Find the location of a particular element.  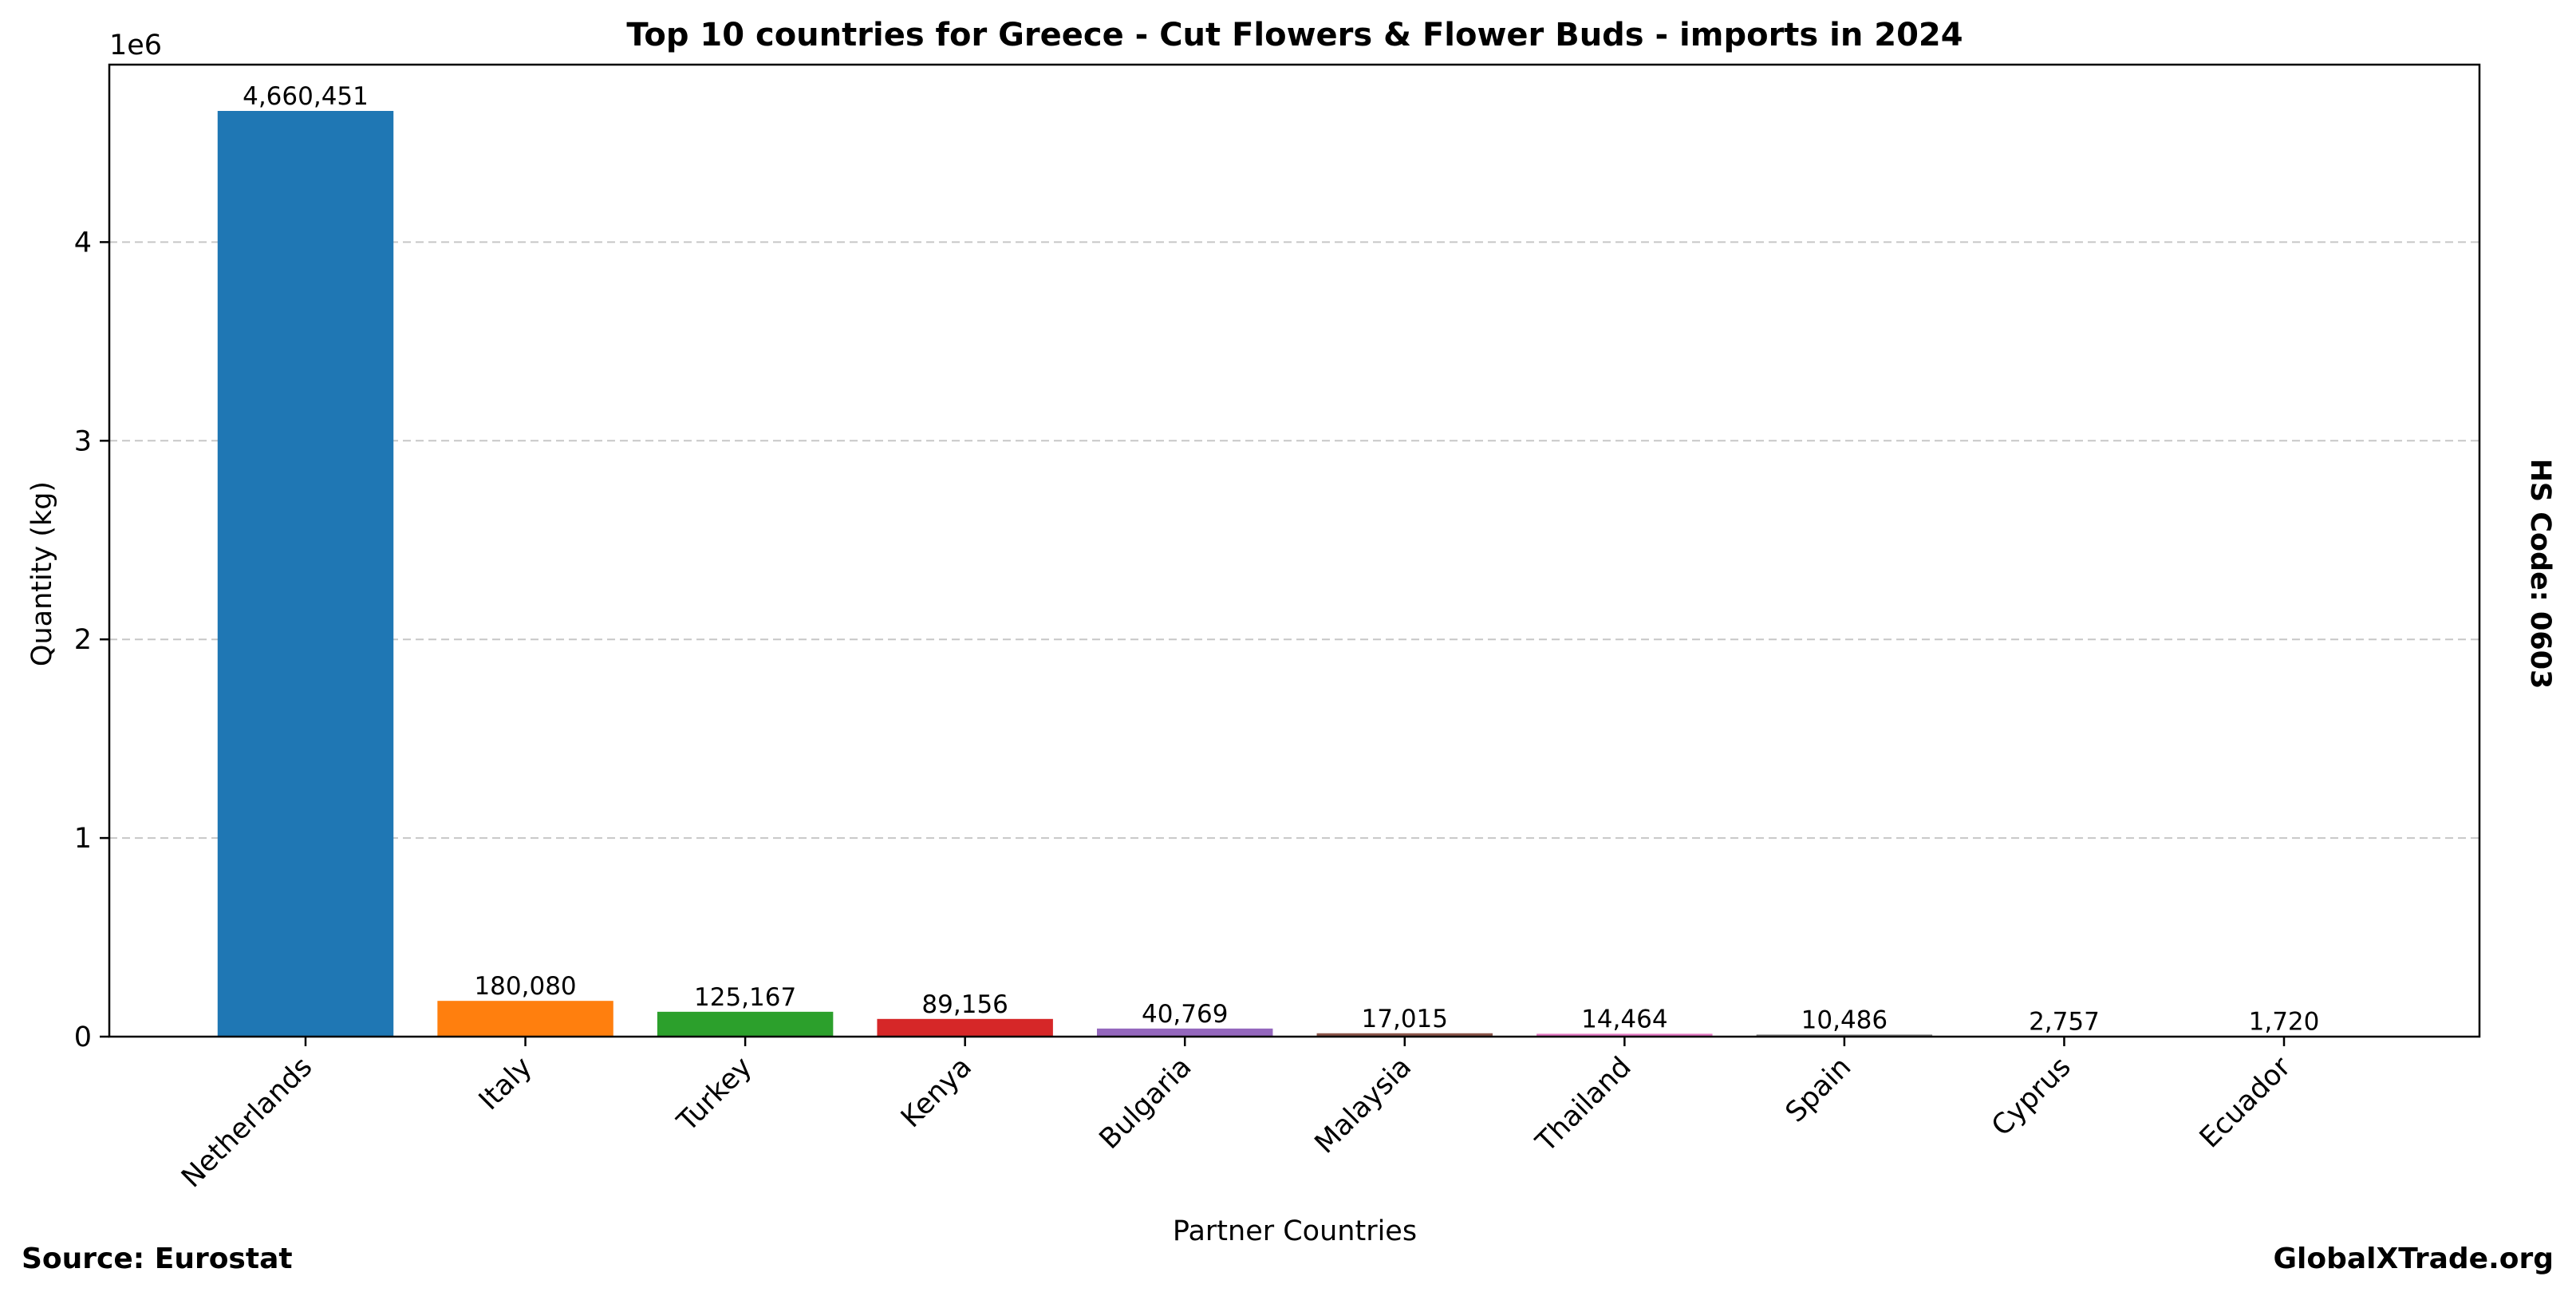

bar-malaysia is located at coordinates (1405, 1035).